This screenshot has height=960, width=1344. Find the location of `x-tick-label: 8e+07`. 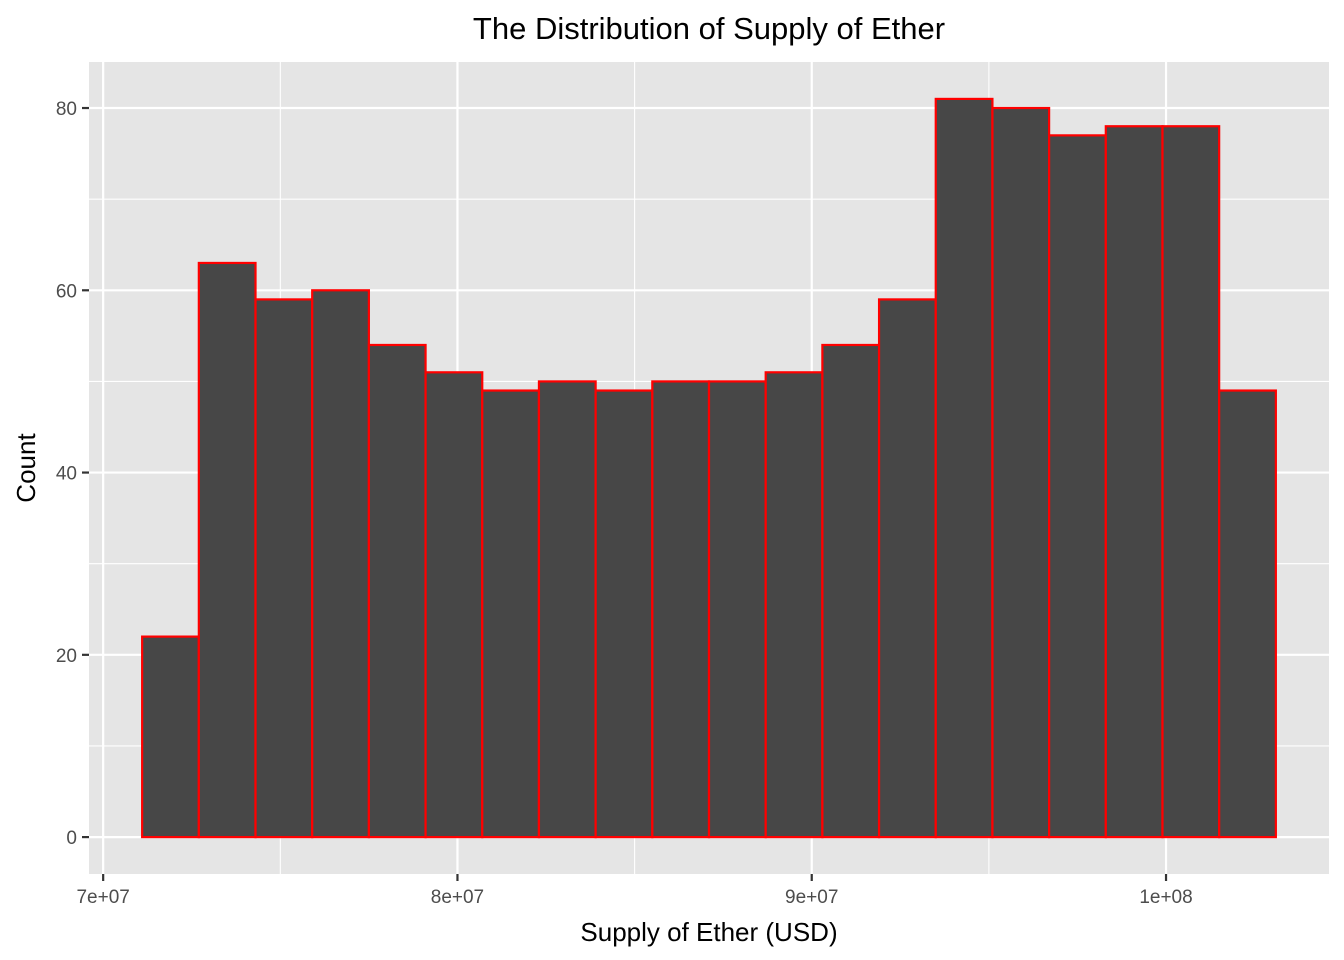

x-tick-label: 8e+07 is located at coordinates (457, 897).